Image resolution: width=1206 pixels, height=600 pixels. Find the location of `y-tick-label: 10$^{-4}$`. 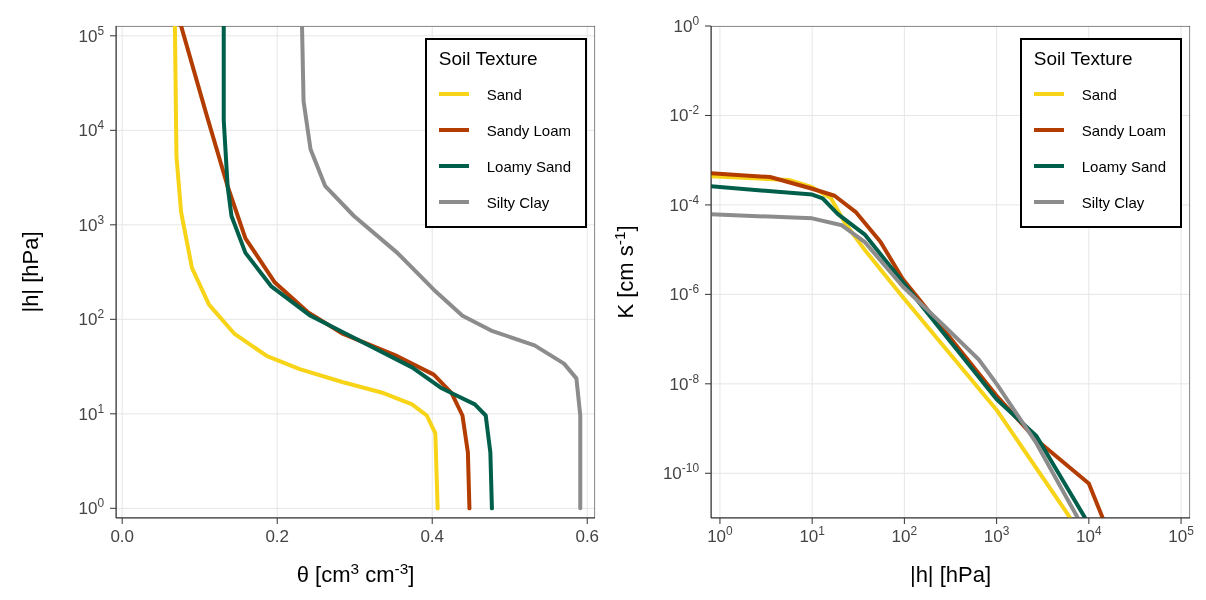

y-tick-label: 10$^{-4}$ is located at coordinates (684, 203).